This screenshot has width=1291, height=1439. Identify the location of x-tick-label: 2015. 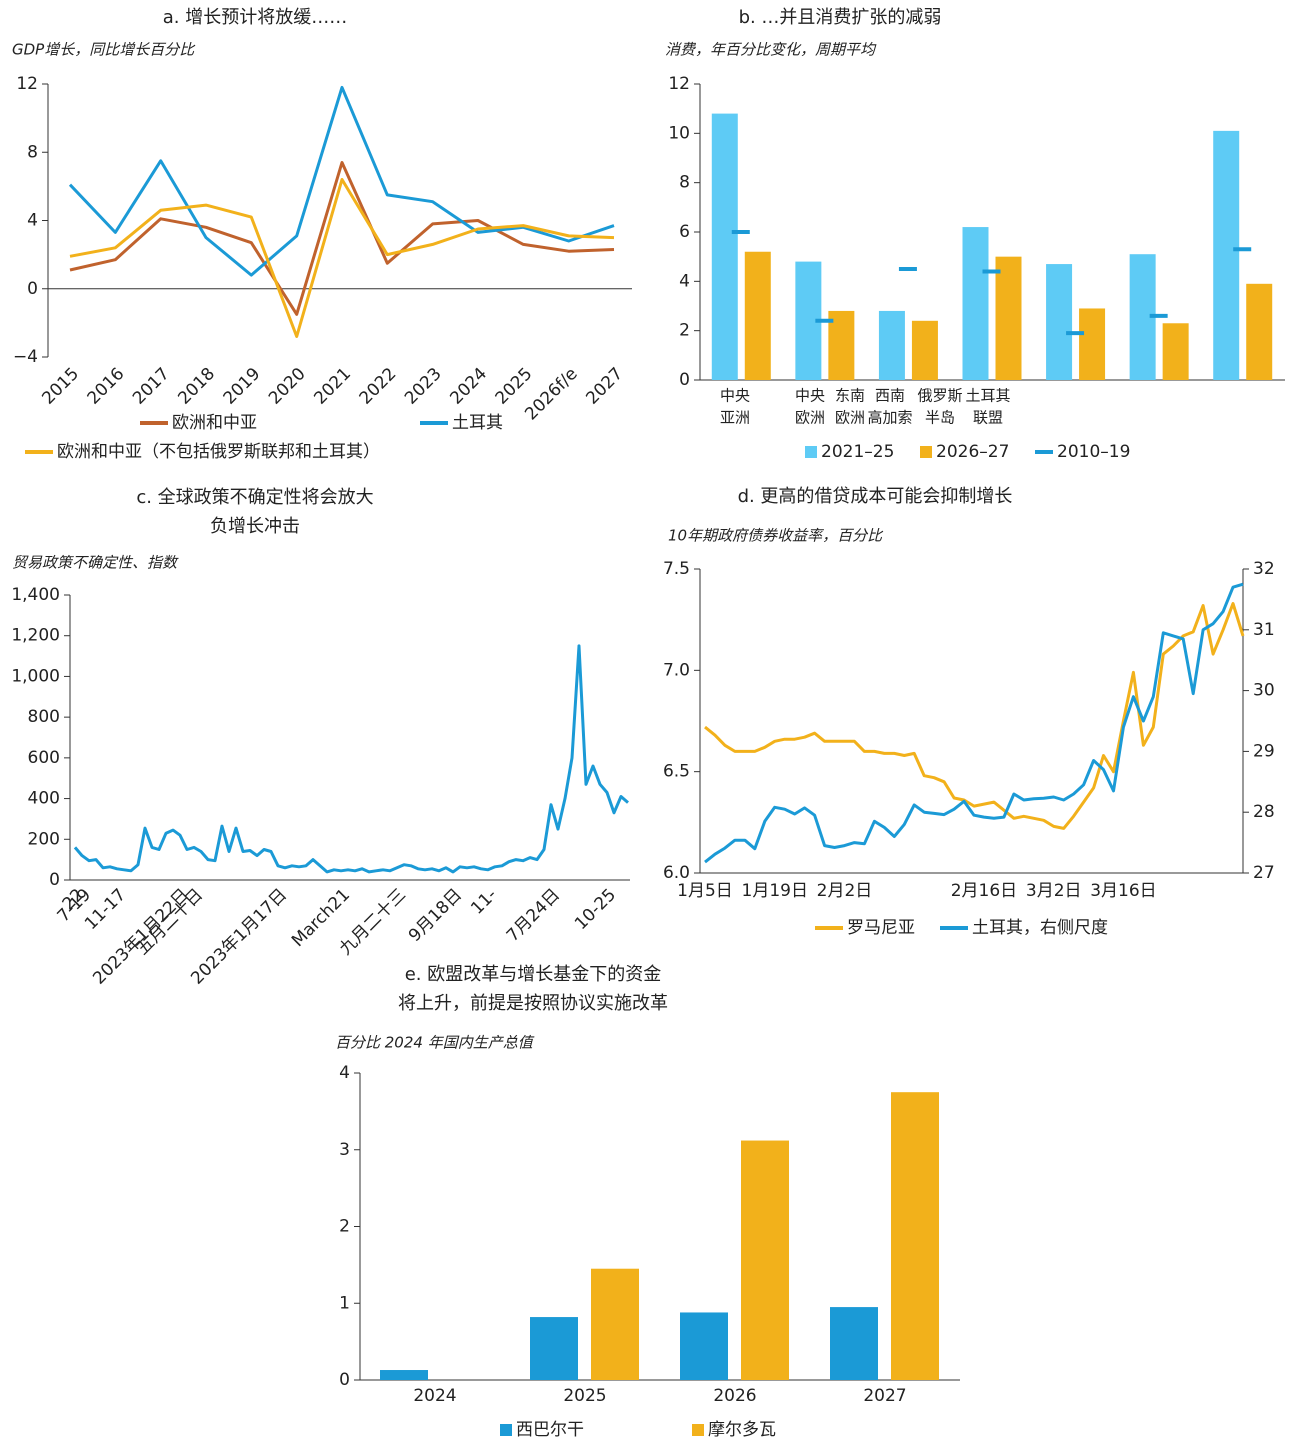
(60, 386).